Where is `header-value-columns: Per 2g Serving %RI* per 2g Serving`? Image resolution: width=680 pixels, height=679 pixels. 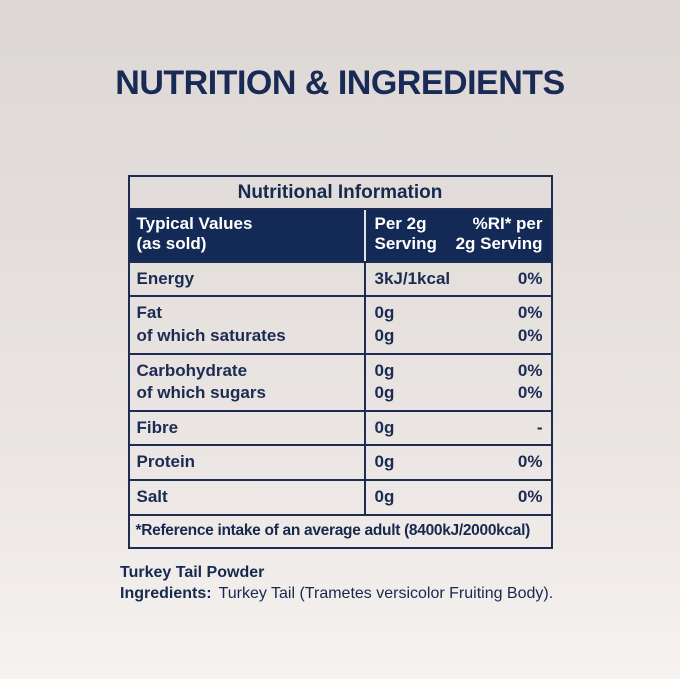 header-value-columns: Per 2g Serving %RI* per 2g Serving is located at coordinates (458, 235).